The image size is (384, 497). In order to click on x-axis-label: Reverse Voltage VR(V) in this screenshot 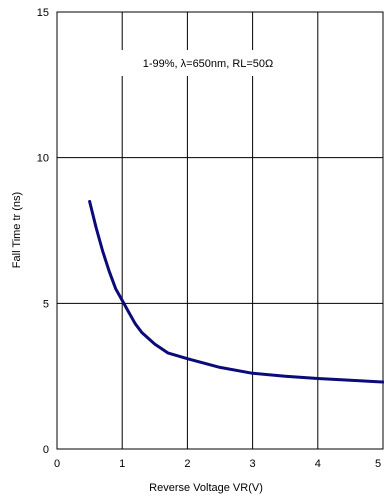, I will do `click(206, 488)`.